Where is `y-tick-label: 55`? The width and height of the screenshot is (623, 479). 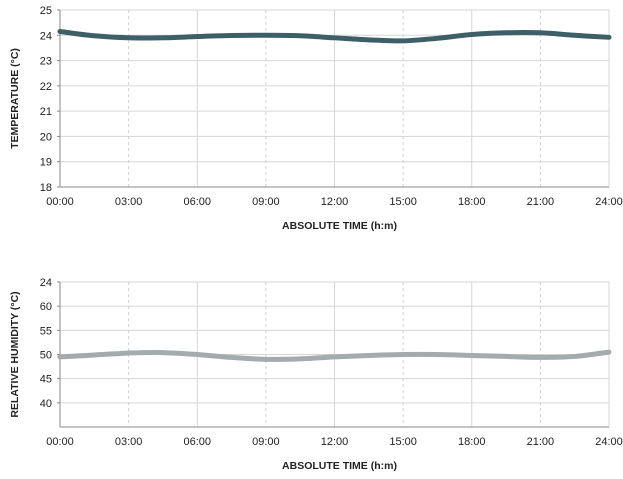 y-tick-label: 55 is located at coordinates (46, 331).